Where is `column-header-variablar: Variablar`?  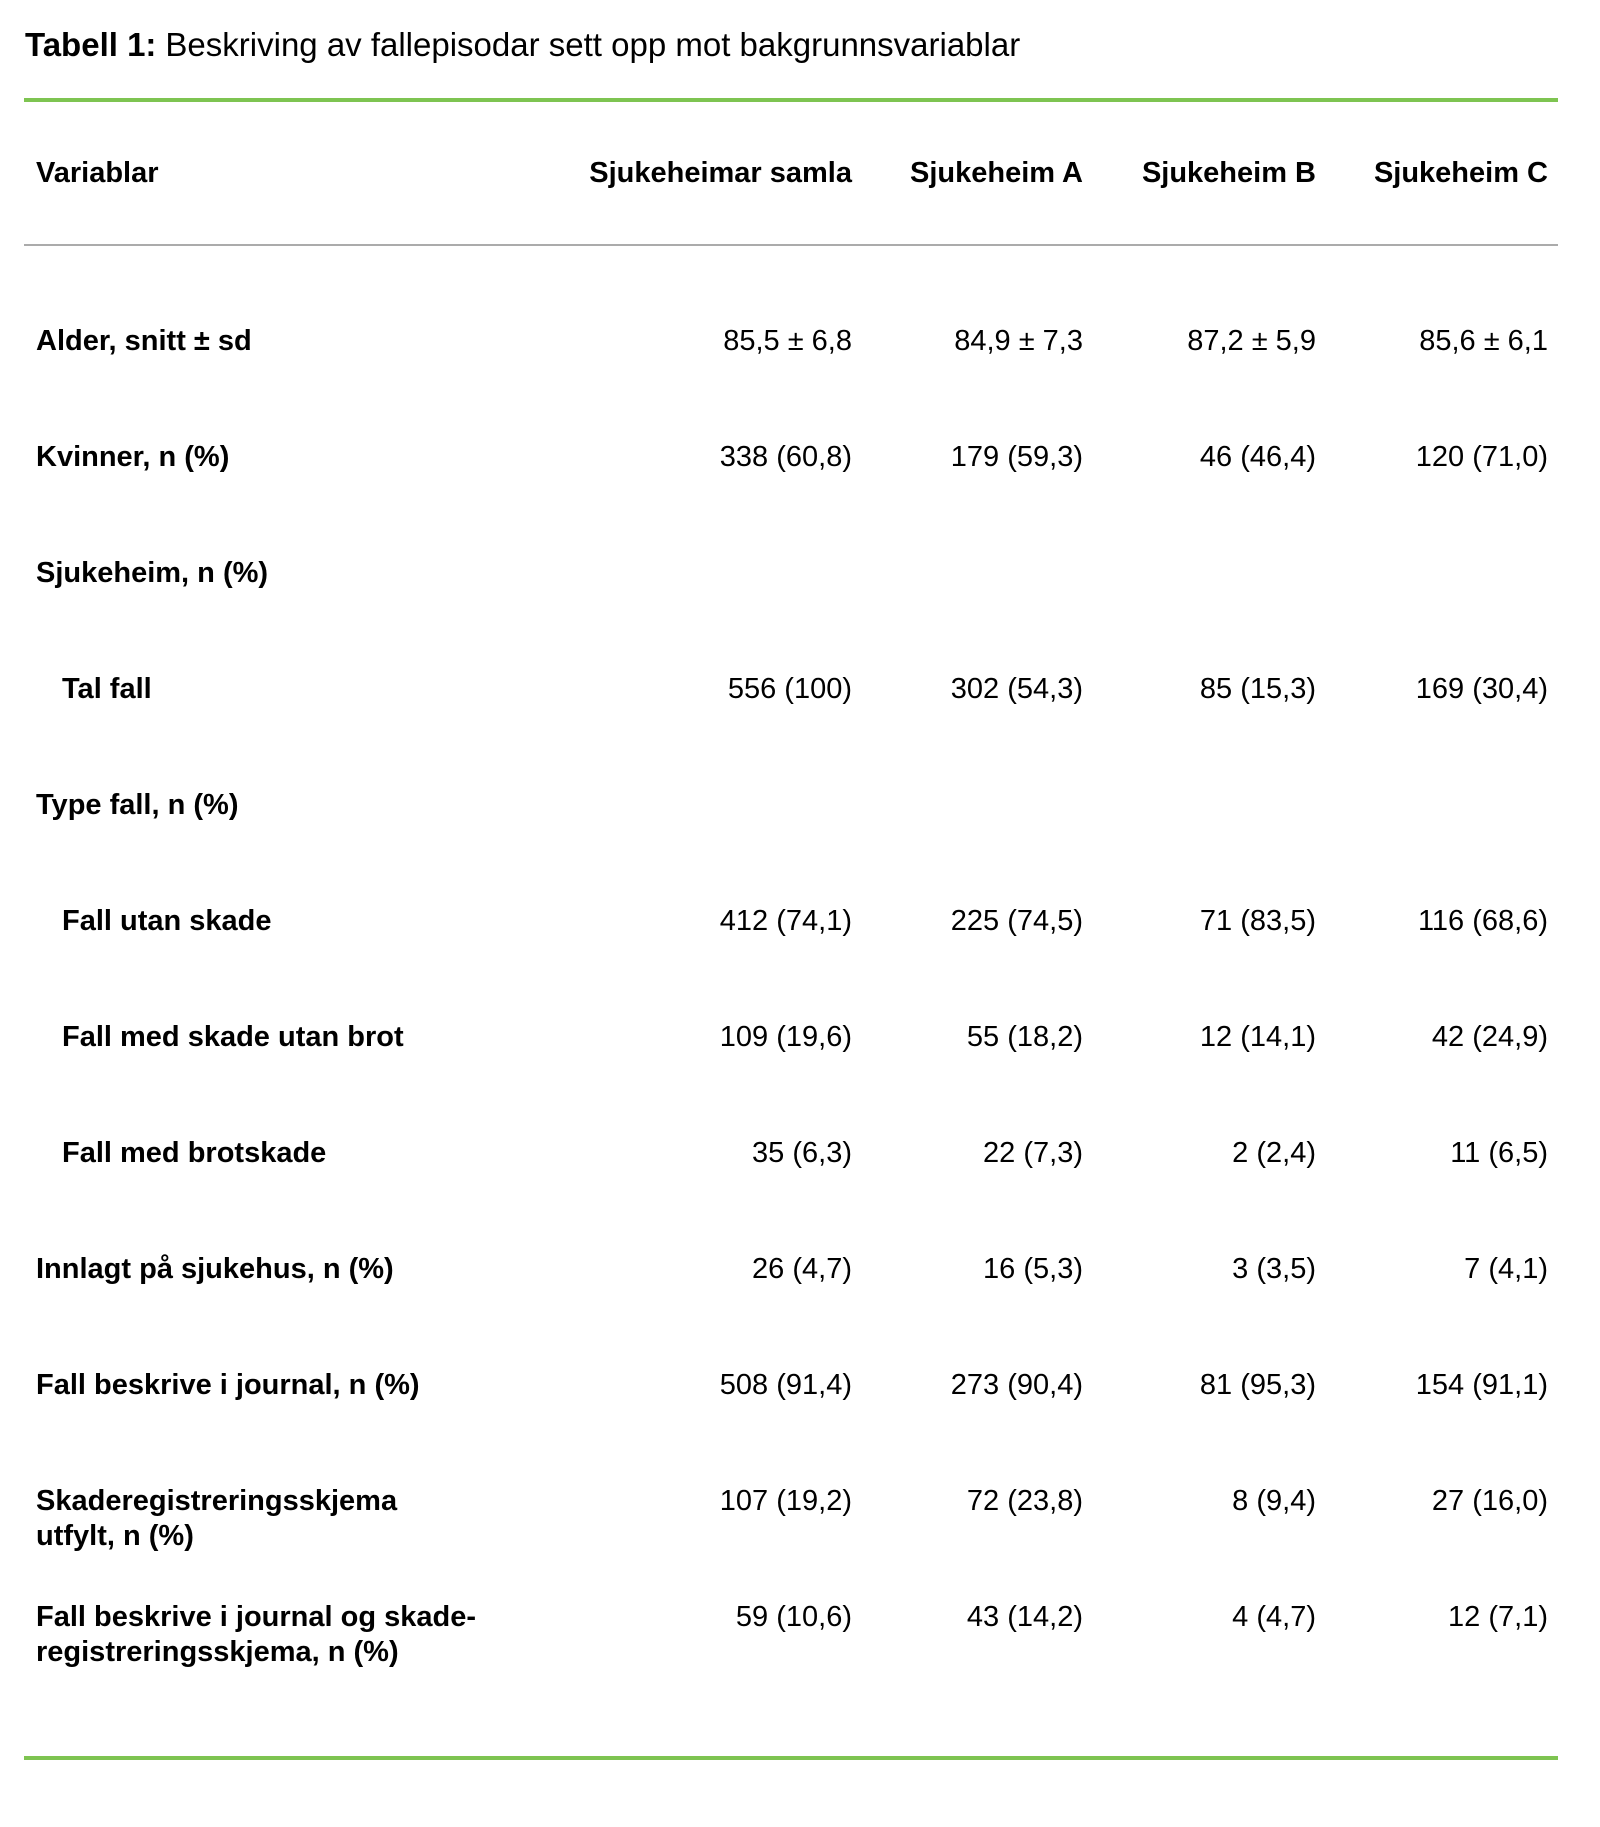 column-header-variablar: Variablar is located at coordinates (97, 172).